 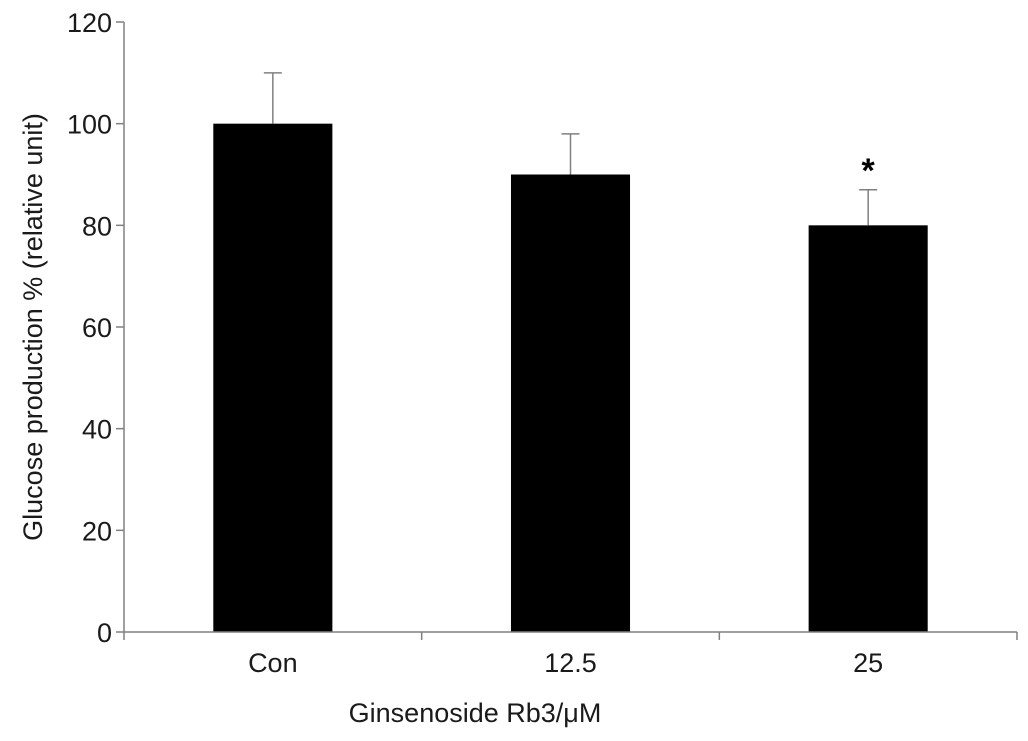 What do you see at coordinates (89, 23) in the screenshot?
I see `y-tick-label: 120` at bounding box center [89, 23].